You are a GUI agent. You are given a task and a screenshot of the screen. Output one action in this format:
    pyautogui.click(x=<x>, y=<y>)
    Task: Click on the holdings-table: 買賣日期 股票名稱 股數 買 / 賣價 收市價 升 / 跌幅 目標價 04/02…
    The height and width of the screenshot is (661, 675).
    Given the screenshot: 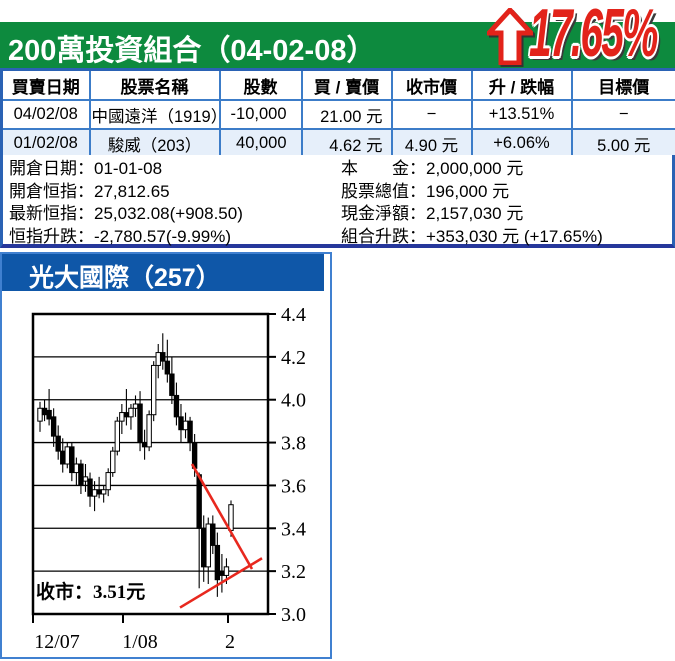 What is the action you would take?
    pyautogui.click(x=337, y=114)
    